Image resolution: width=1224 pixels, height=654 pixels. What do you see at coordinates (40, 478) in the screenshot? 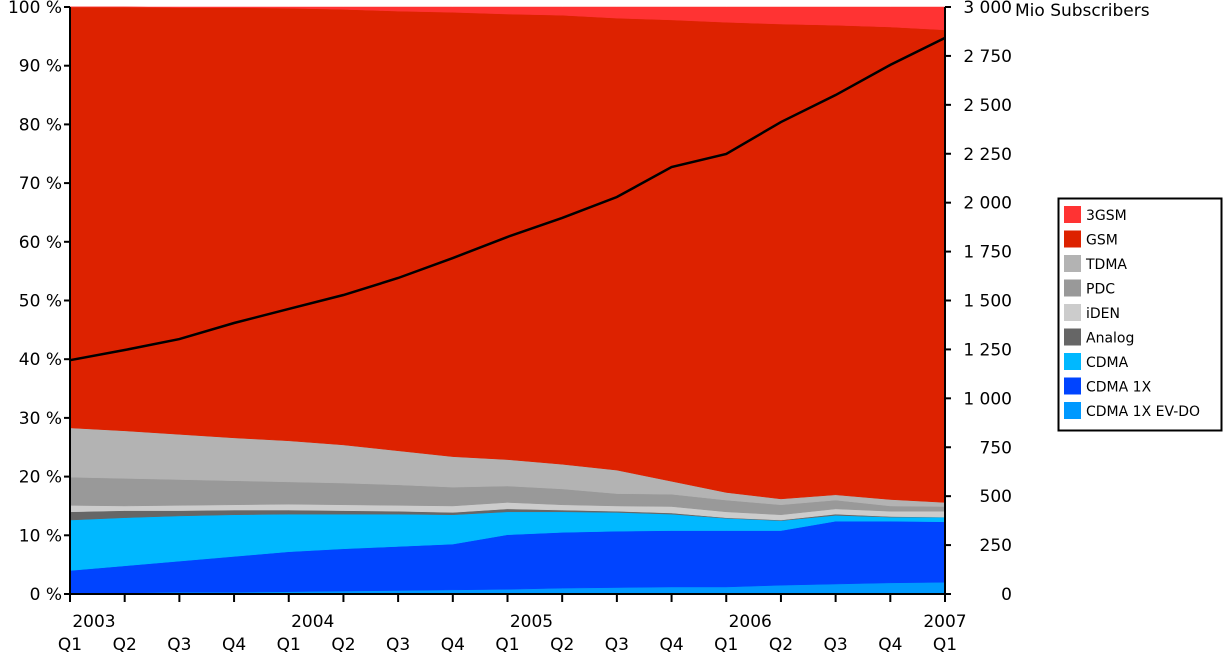
I see `left-tick-label: 20 %` at bounding box center [40, 478].